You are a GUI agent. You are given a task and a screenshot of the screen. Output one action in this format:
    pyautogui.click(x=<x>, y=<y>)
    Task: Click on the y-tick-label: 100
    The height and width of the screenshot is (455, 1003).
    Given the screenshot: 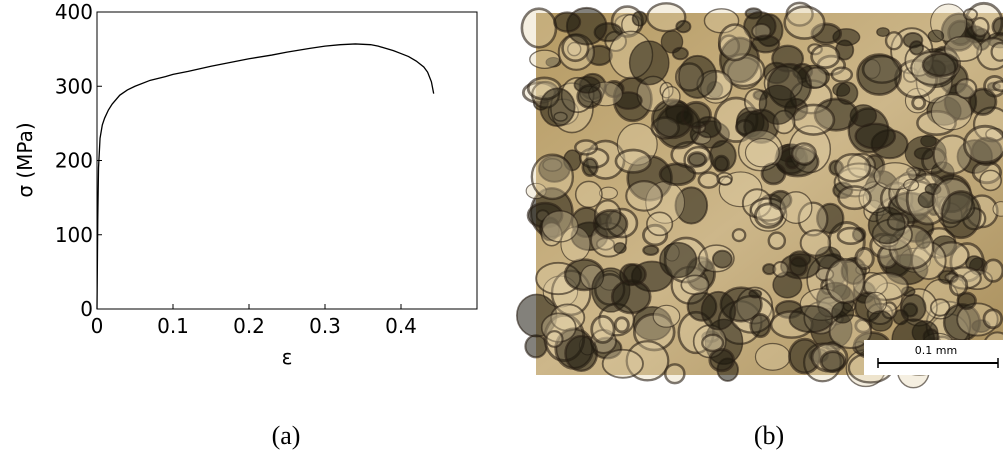 What is the action you would take?
    pyautogui.click(x=74, y=235)
    